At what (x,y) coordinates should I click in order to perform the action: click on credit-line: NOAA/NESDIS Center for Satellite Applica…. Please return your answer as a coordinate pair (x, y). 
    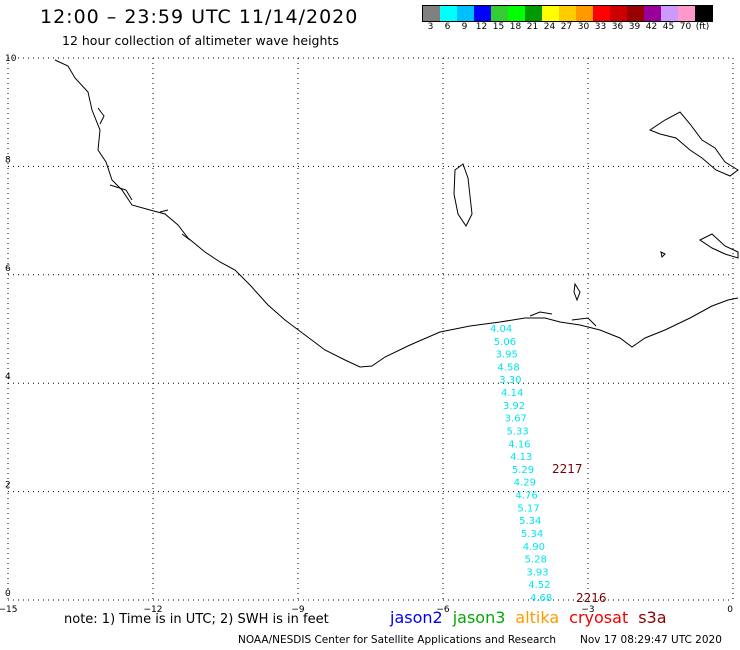
    Looking at the image, I should click on (397, 640).